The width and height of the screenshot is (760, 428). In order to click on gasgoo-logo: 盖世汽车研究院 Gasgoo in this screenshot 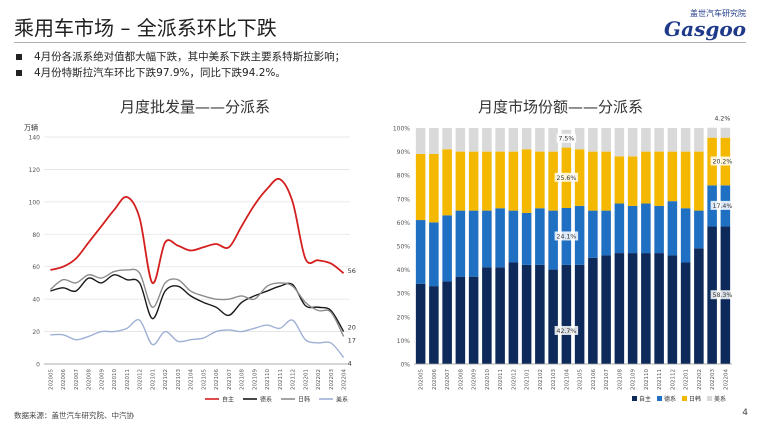, I will do `click(700, 25)`.